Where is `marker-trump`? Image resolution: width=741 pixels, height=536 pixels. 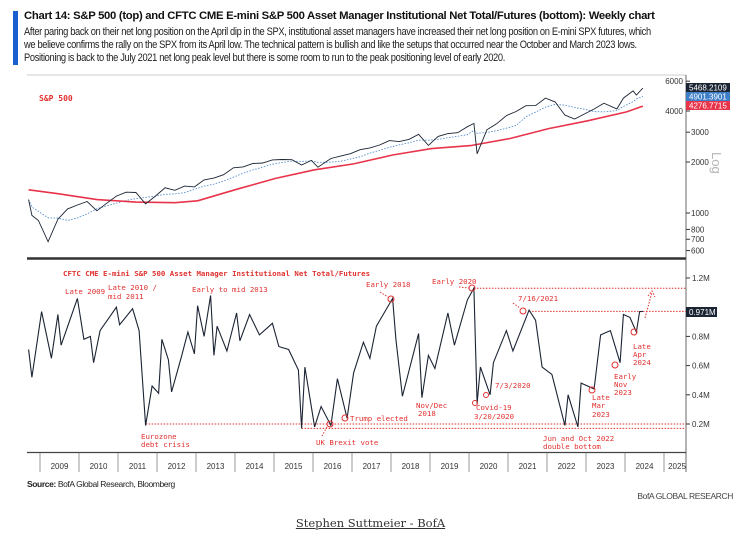 marker-trump is located at coordinates (345, 418).